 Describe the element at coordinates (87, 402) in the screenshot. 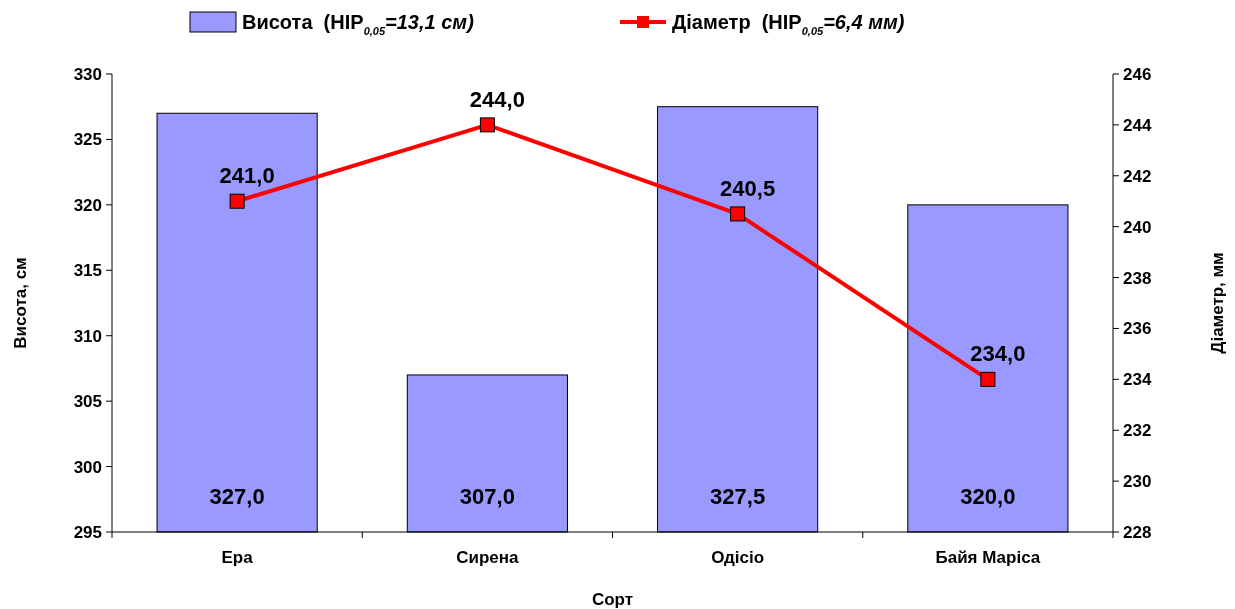

I see `y-tick-label: 305` at that location.